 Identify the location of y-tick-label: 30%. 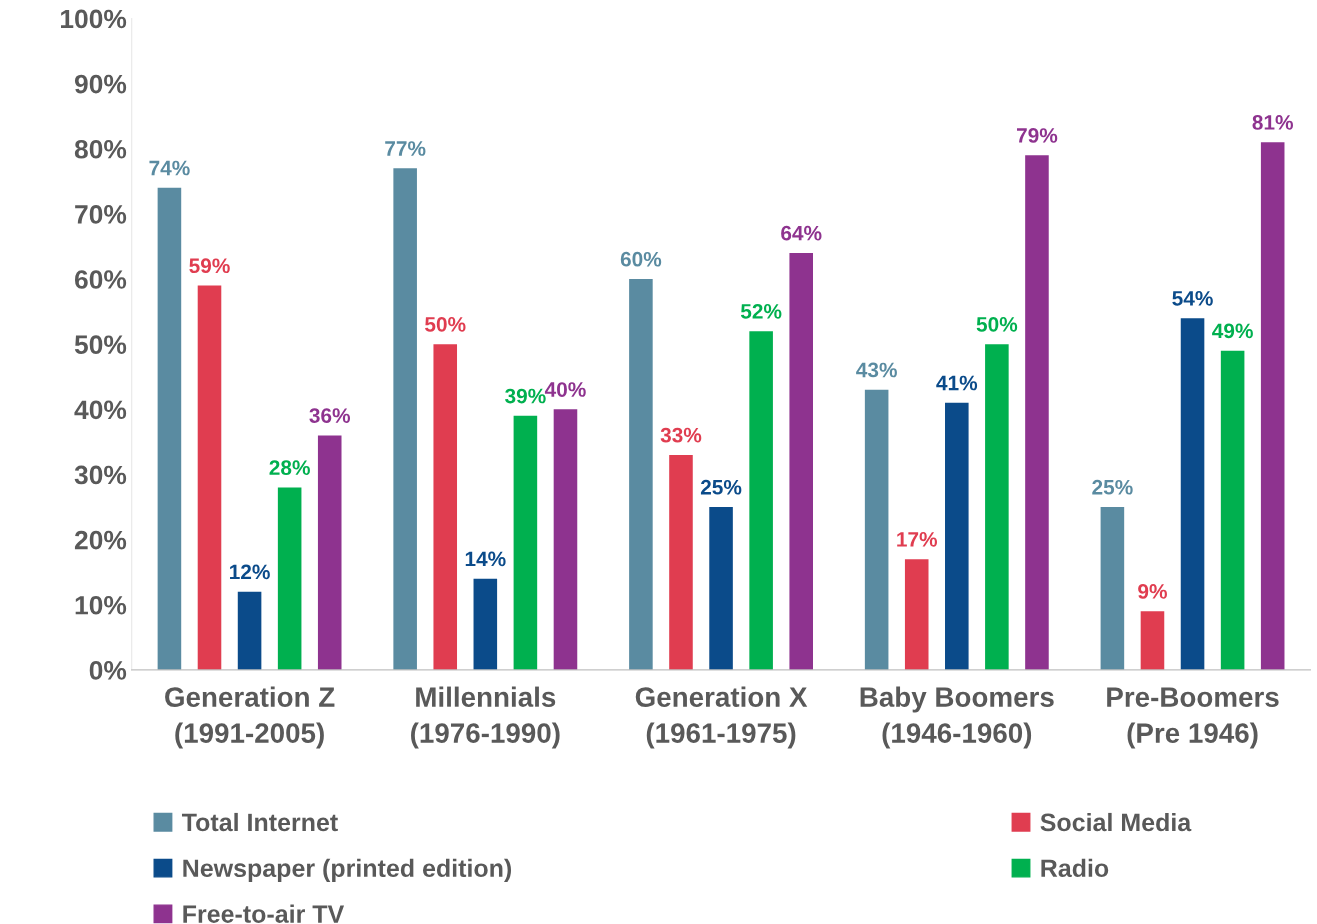
(100, 475).